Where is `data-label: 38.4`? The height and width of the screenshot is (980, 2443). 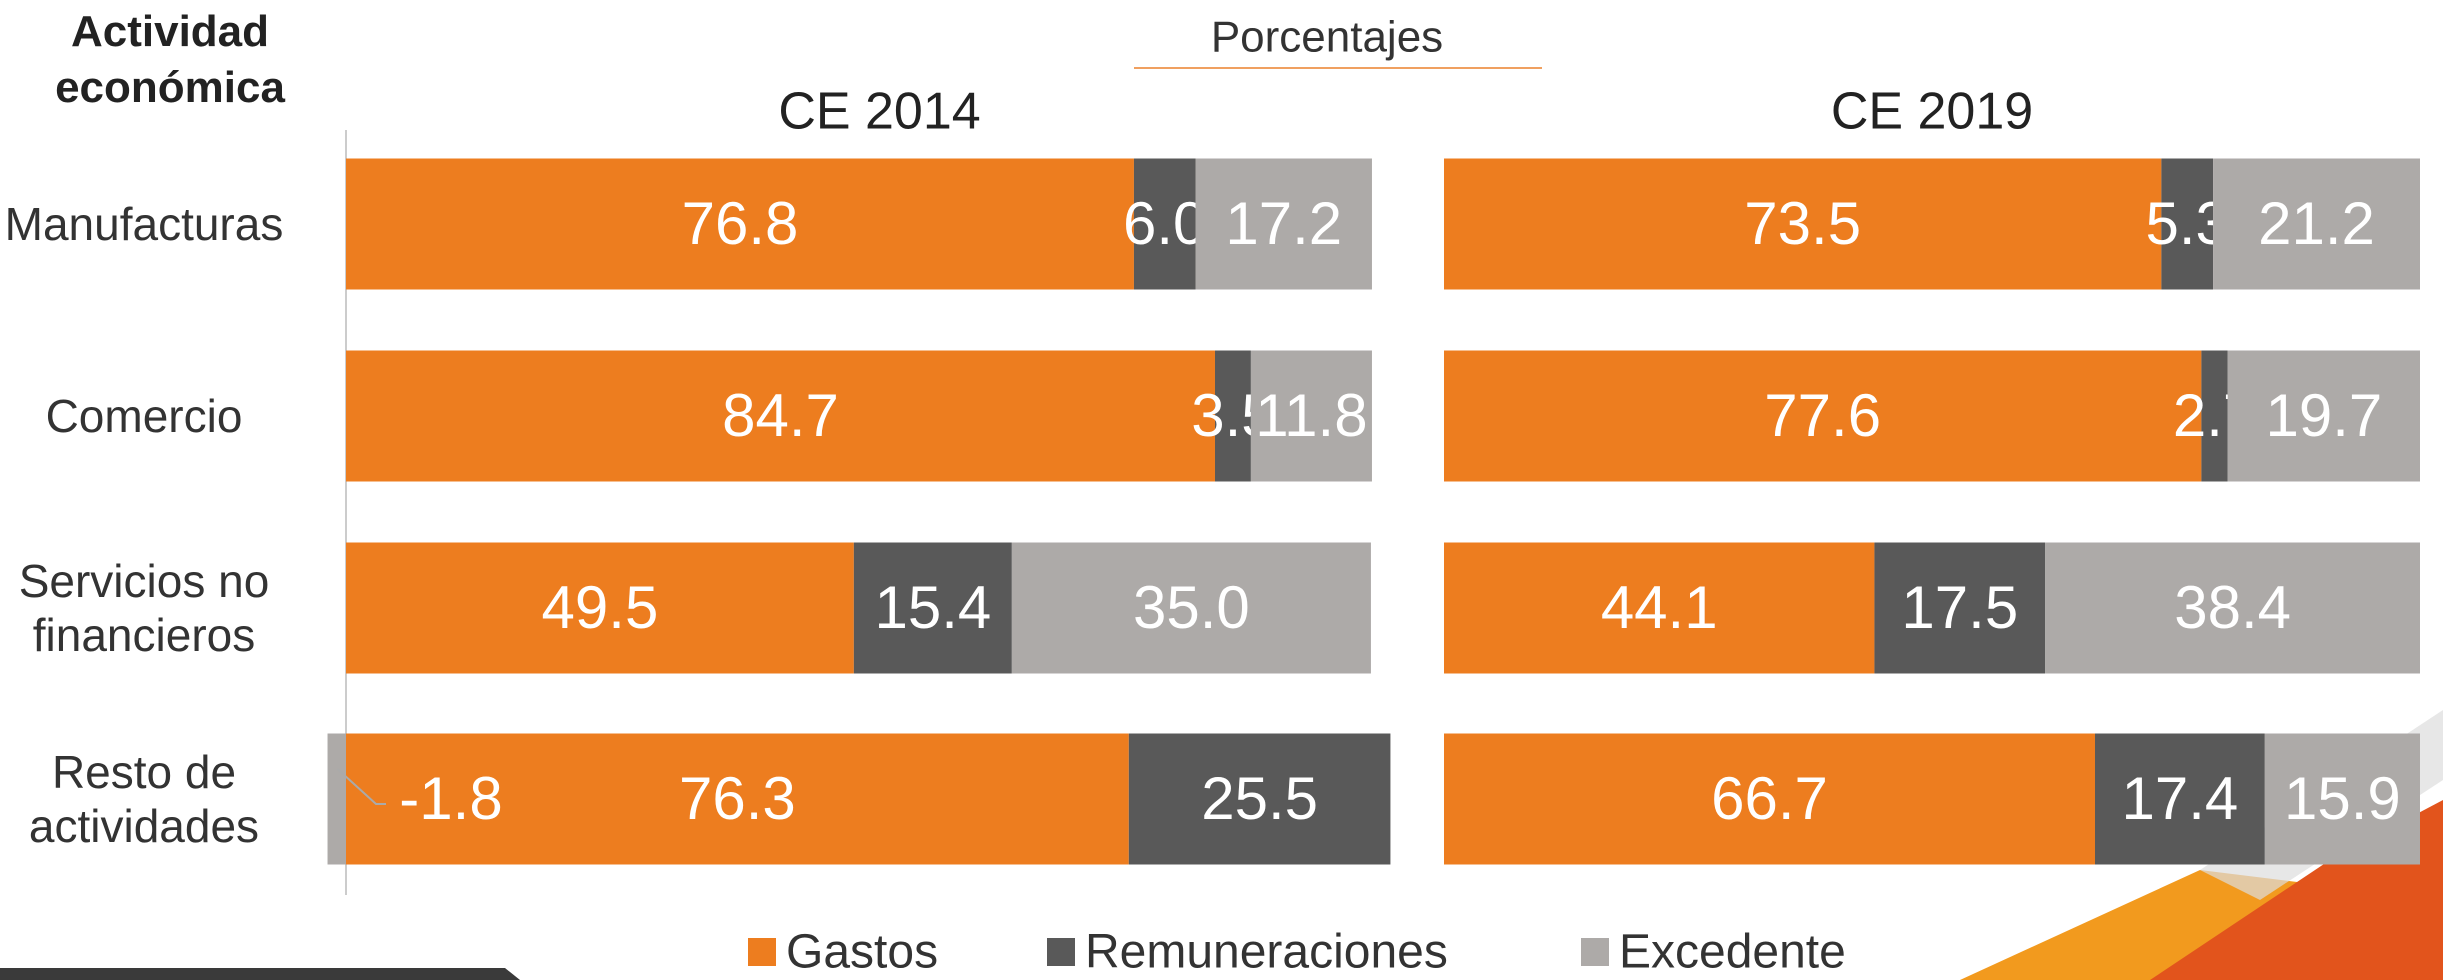
data-label: 38.4 is located at coordinates (2232, 607).